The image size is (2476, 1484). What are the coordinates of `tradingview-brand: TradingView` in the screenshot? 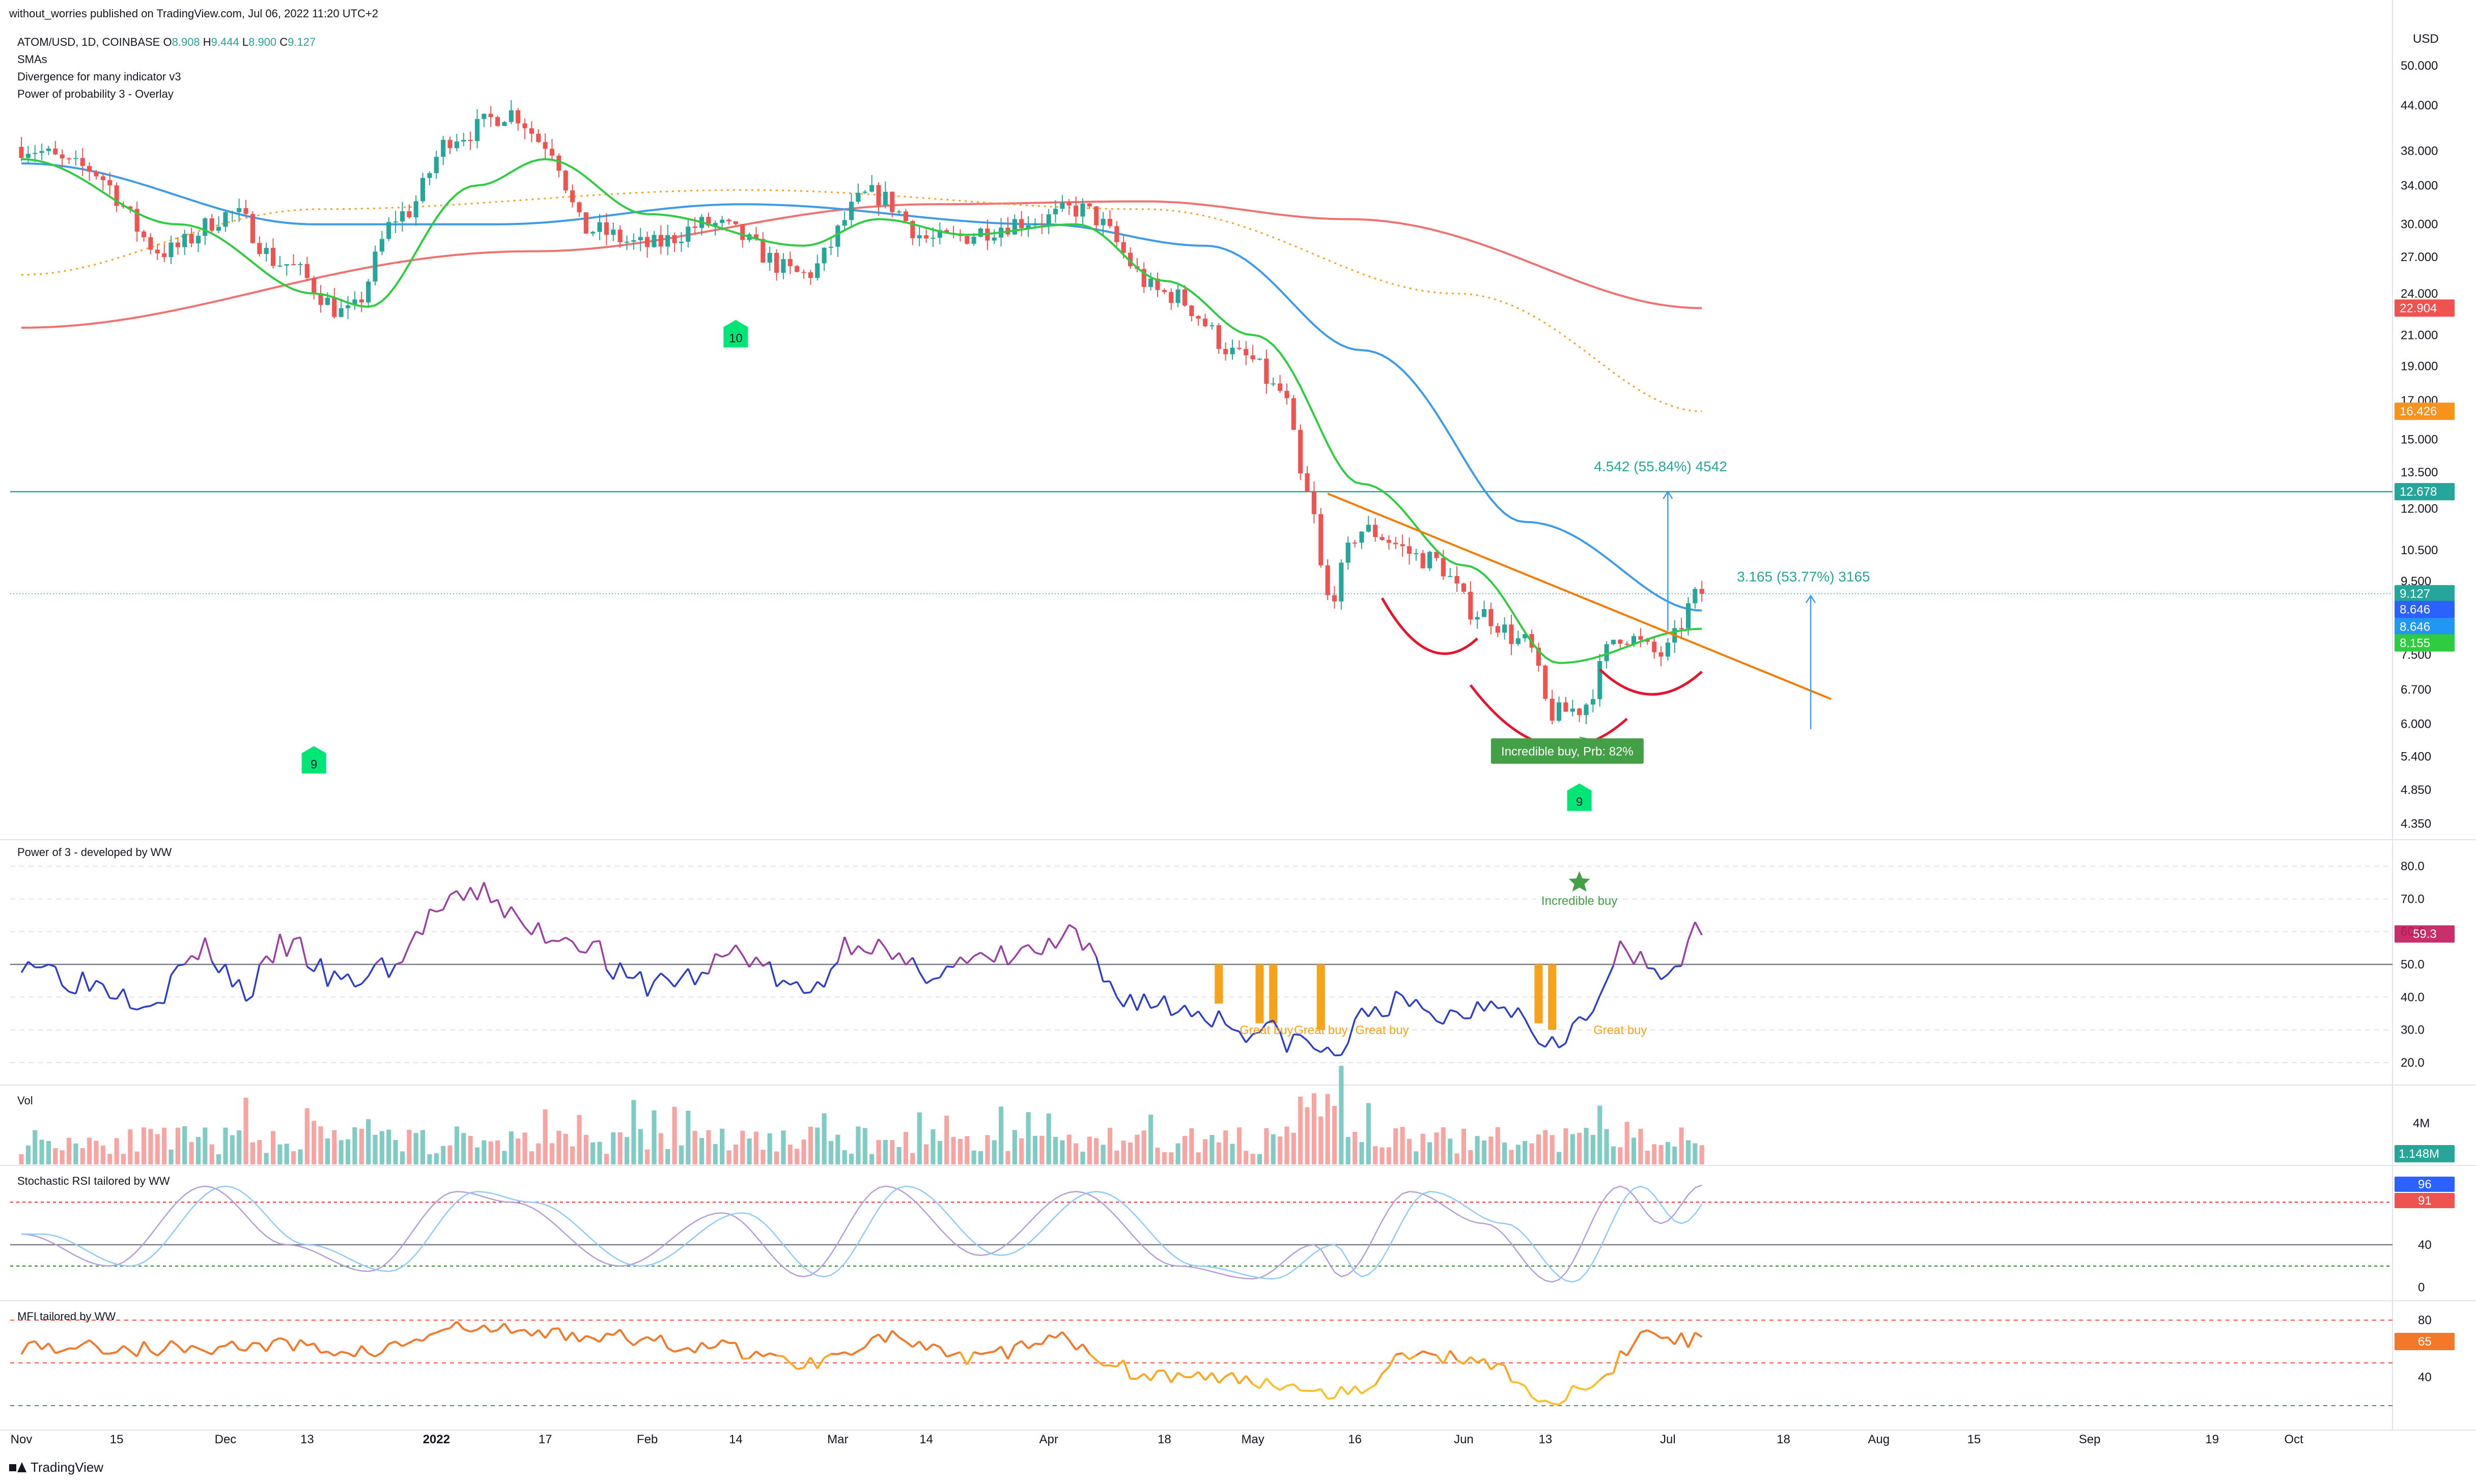 It's located at (56, 1468).